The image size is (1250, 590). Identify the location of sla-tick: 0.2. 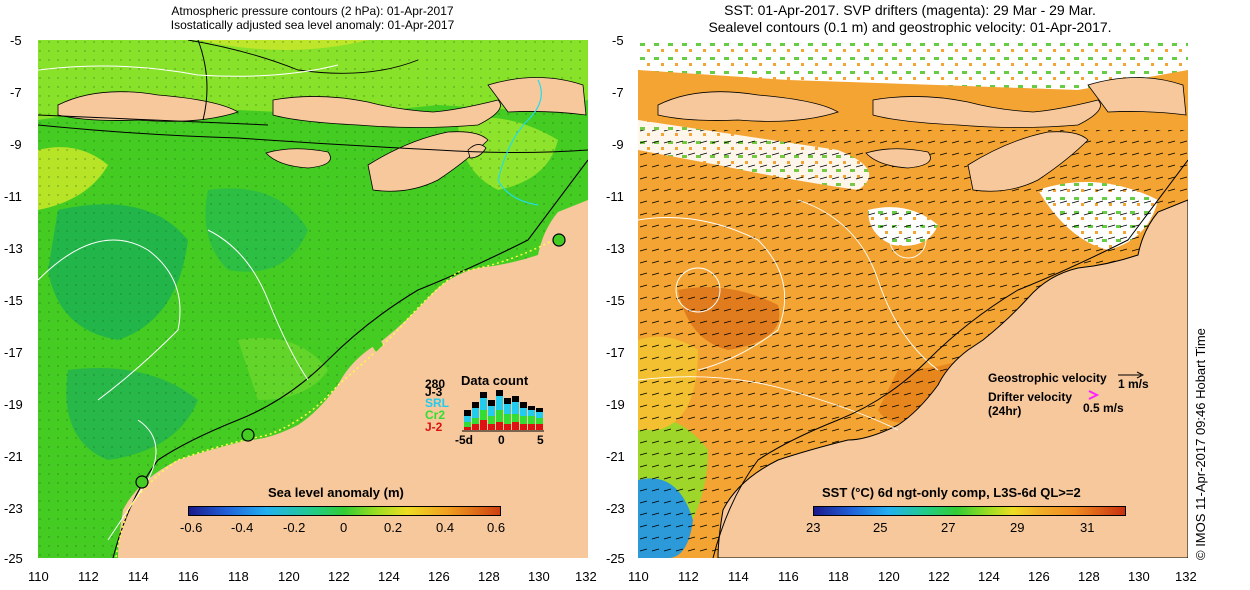
(393, 527).